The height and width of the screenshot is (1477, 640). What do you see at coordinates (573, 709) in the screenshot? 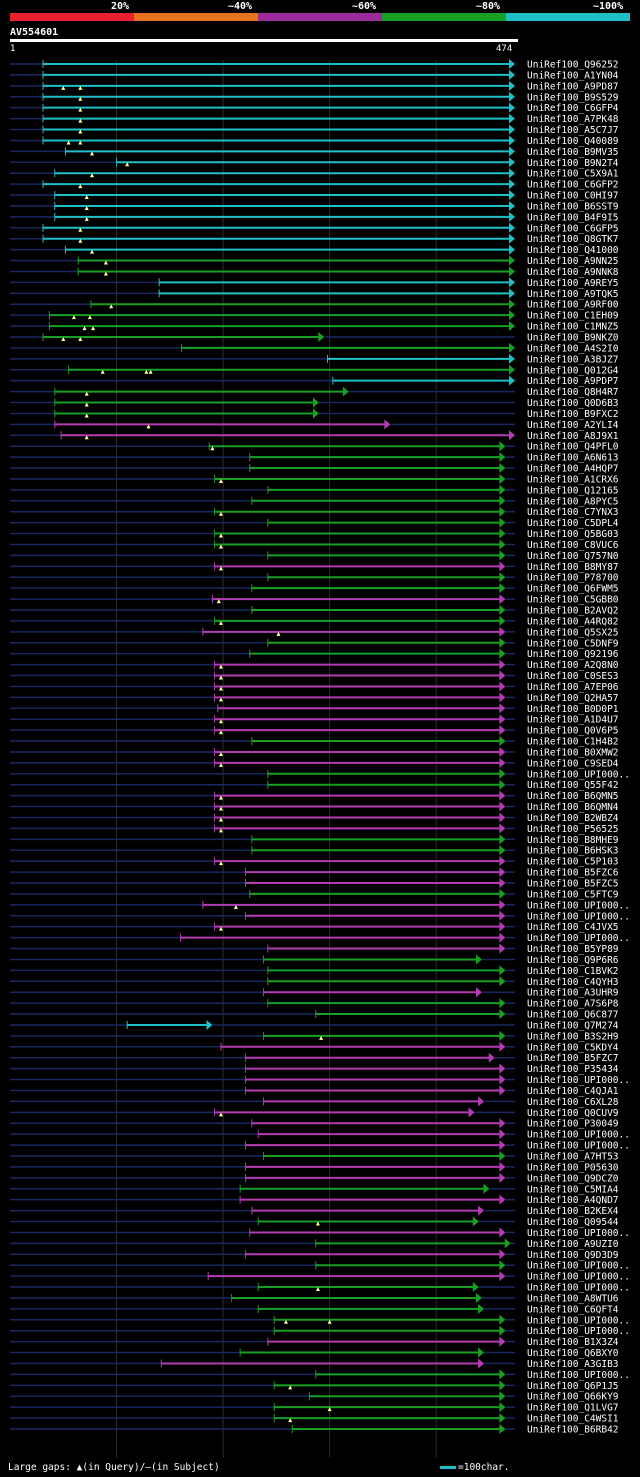
I see `hit-label: UniRef100_B0D0P1` at bounding box center [573, 709].